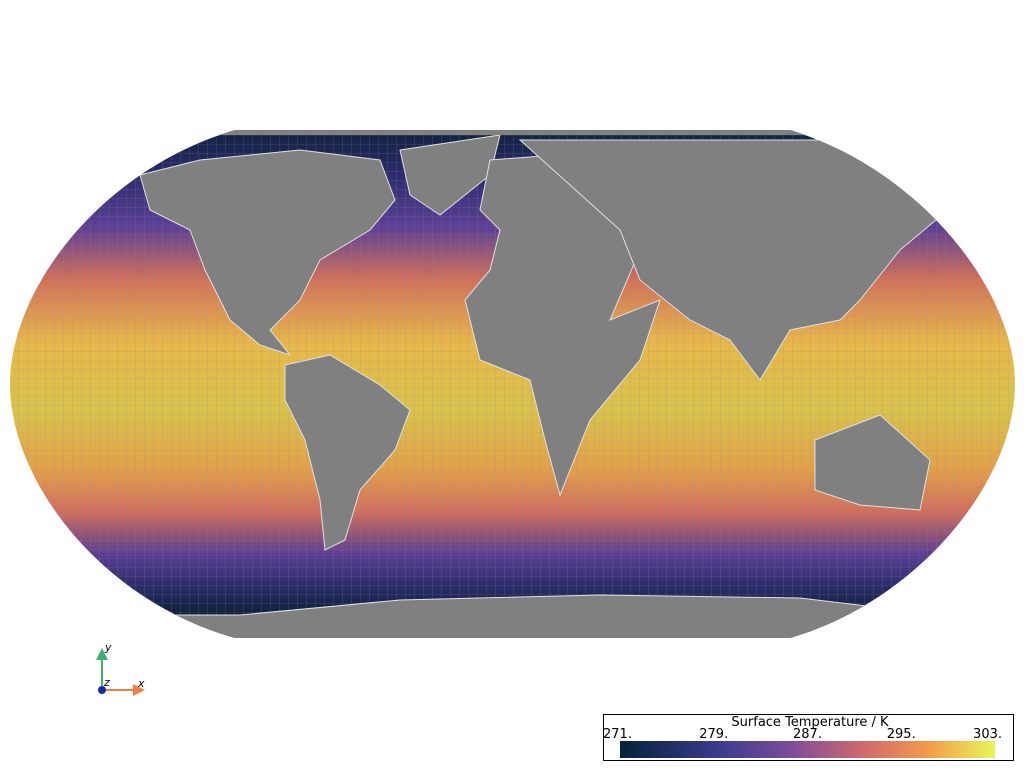 The width and height of the screenshot is (1024, 768). Describe the element at coordinates (713, 734) in the screenshot. I see `colorbar-tick-label: 279.` at that location.